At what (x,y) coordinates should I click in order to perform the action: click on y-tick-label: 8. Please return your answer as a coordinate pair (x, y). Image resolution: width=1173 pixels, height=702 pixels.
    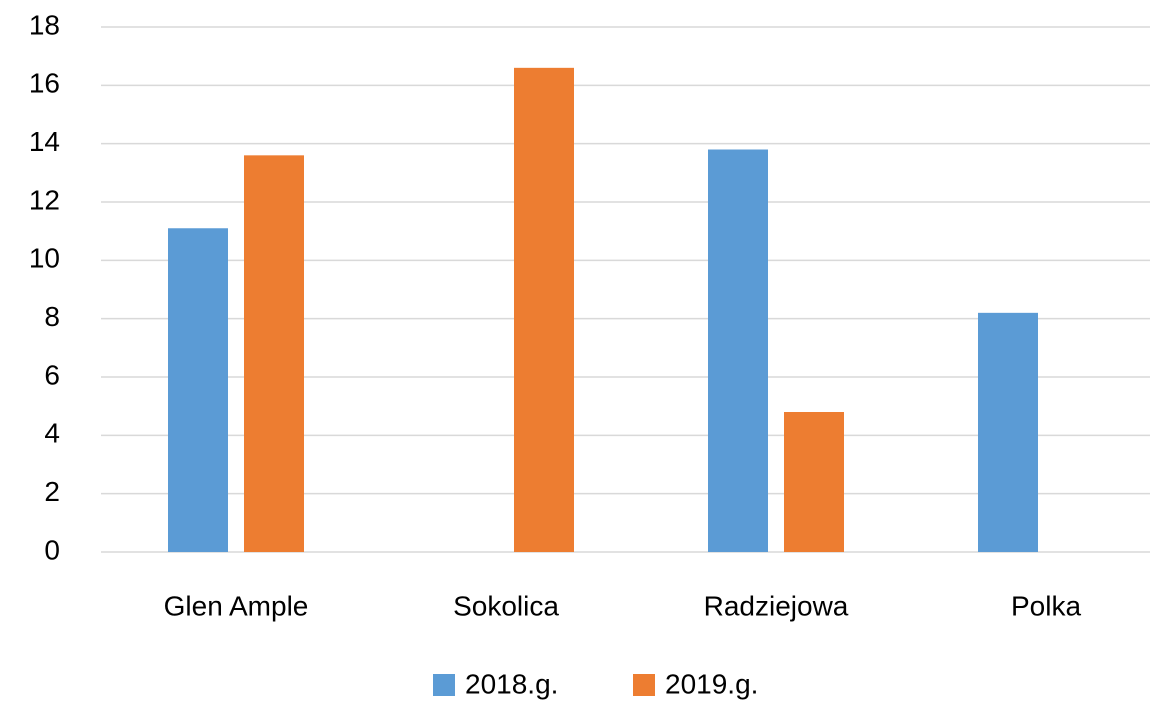
    Looking at the image, I should click on (52, 316).